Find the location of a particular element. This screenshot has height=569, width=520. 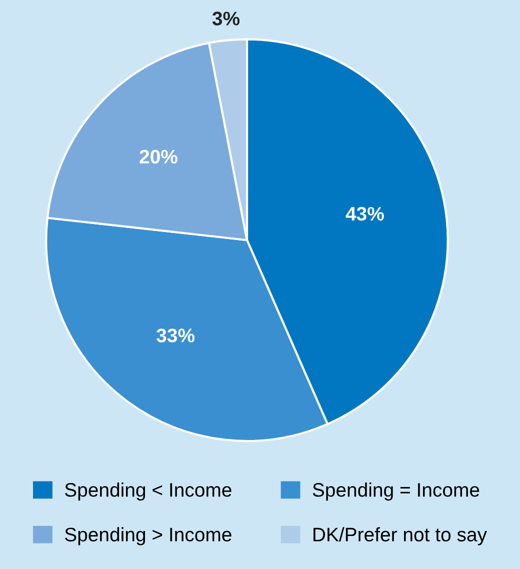

legend-label: Spending < Income is located at coordinates (148, 491).